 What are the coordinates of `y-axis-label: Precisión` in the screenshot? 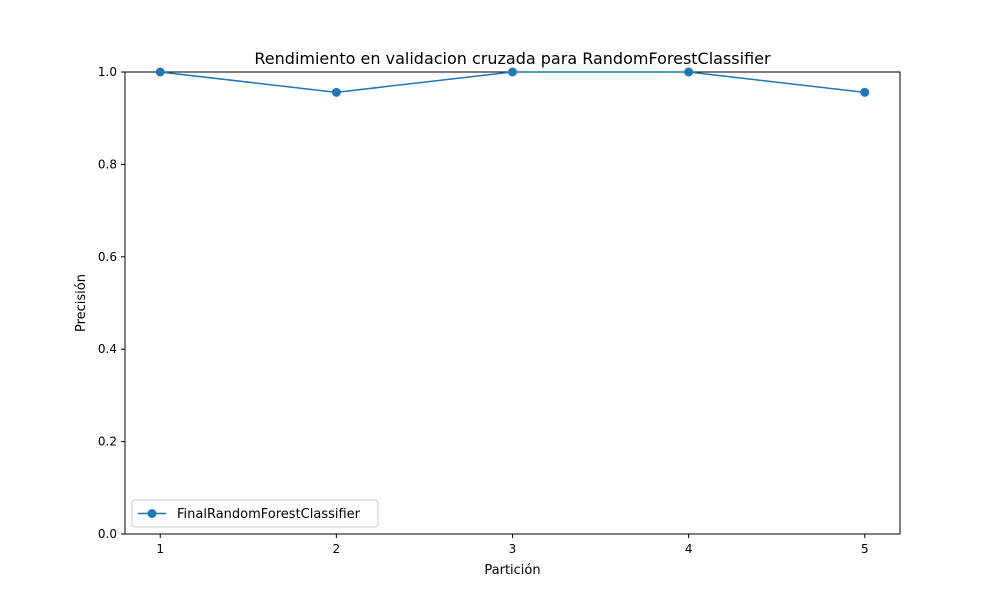 It's located at (81, 303).